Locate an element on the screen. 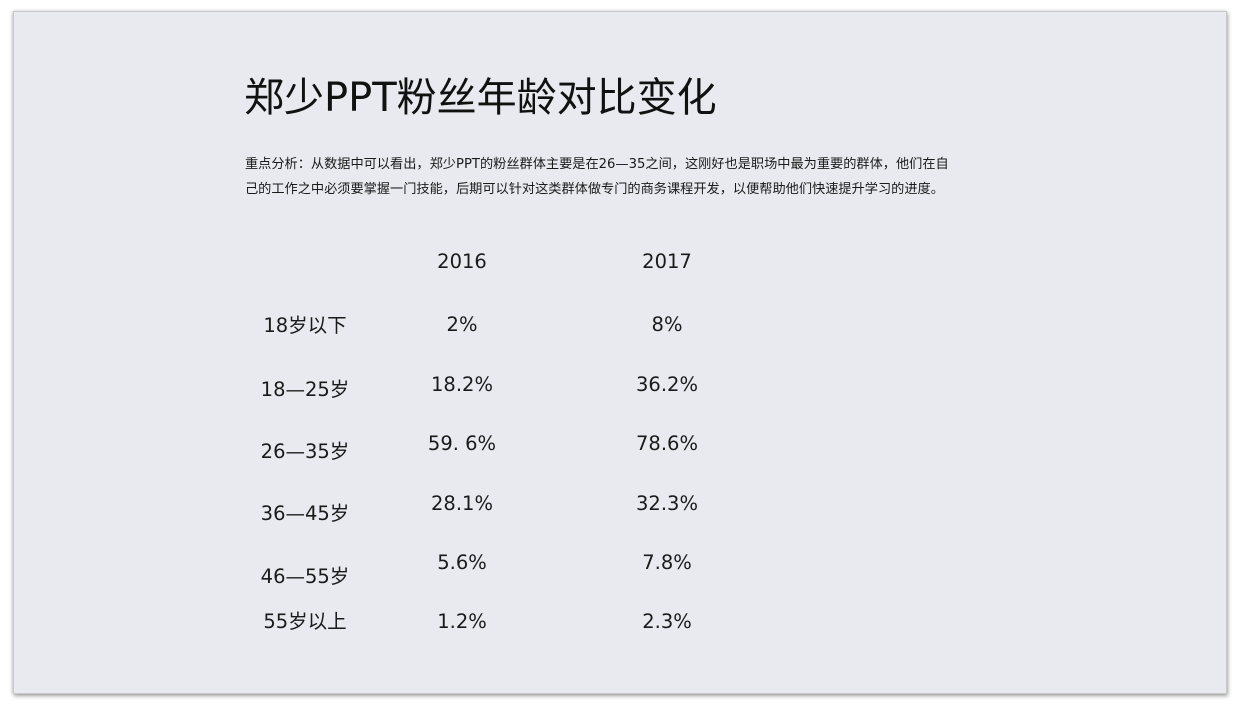 Image resolution: width=1240 pixels, height=705 pixels. value-2017: 8% is located at coordinates (667, 324).